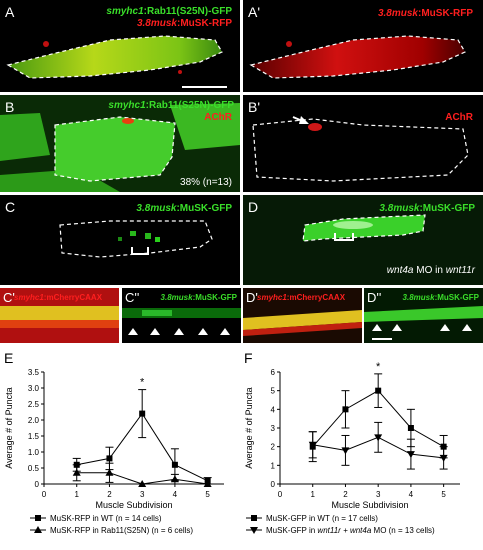  I want to click on panel-b-label-red: AChR, so click(218, 117).